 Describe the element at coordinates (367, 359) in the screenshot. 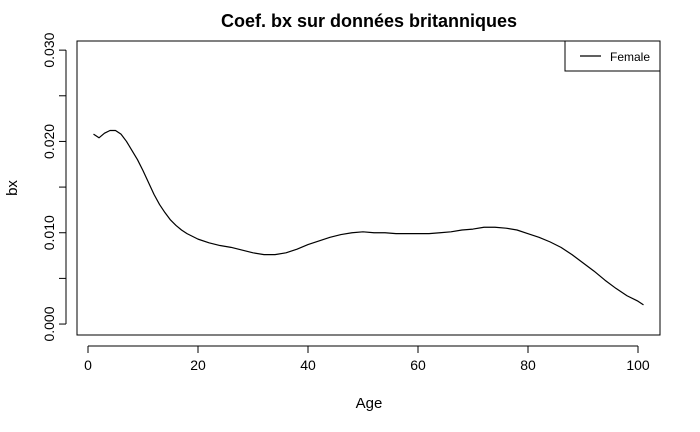

I see `x-axis: 0 20 40 60 80 100` at that location.